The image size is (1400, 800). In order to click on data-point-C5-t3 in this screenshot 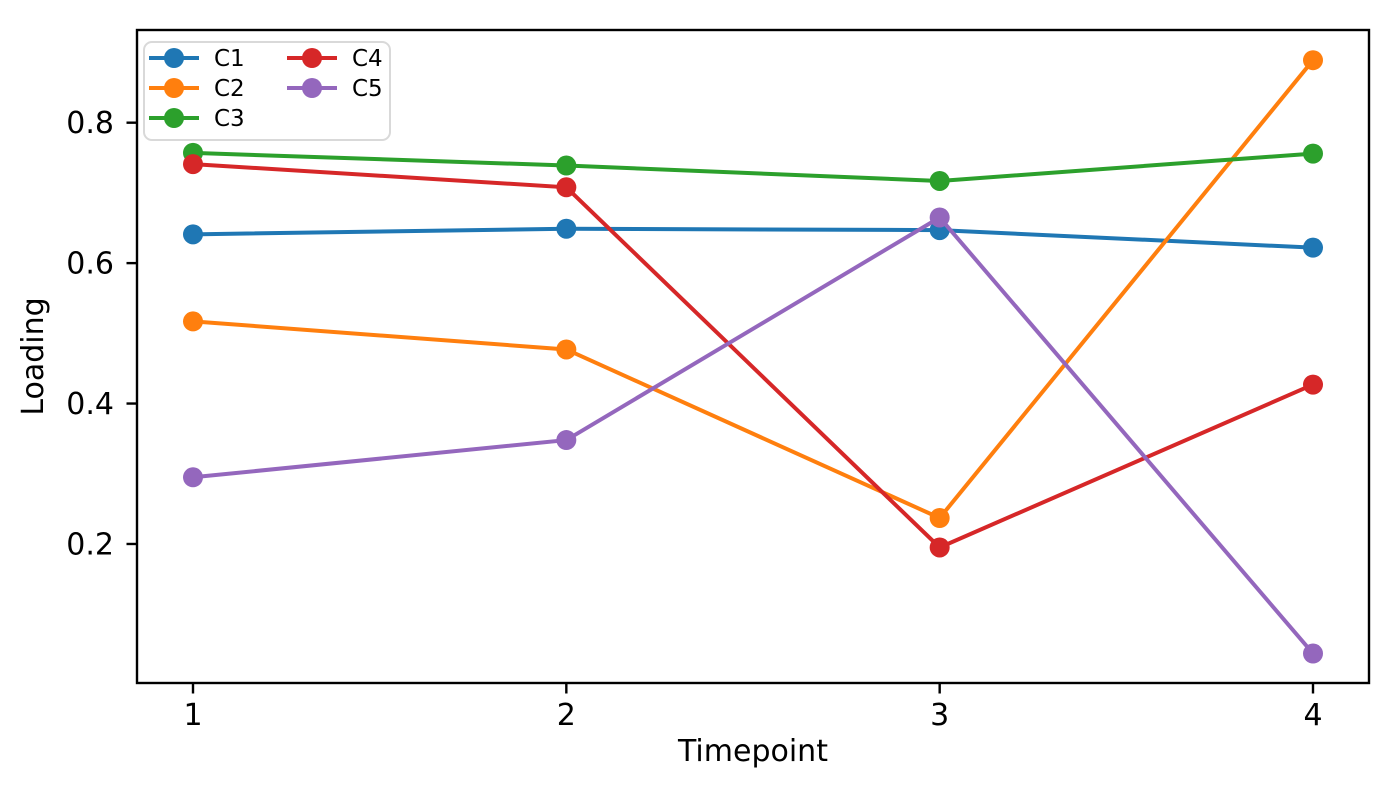, I will do `click(939, 217)`.